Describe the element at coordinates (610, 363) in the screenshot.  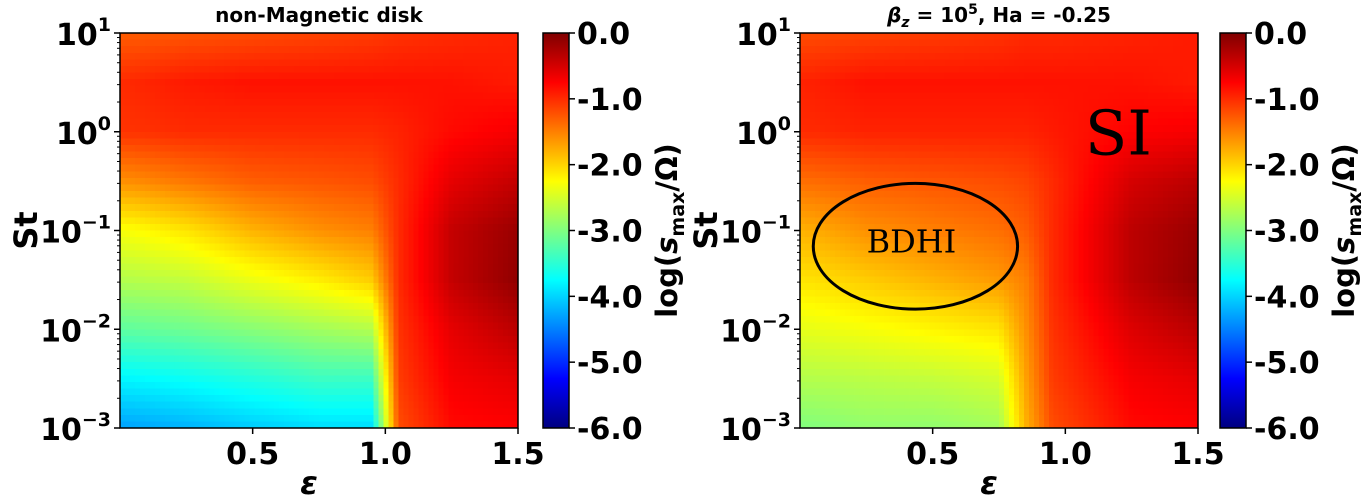
I see `colorbar-tick-label: -5.0` at that location.